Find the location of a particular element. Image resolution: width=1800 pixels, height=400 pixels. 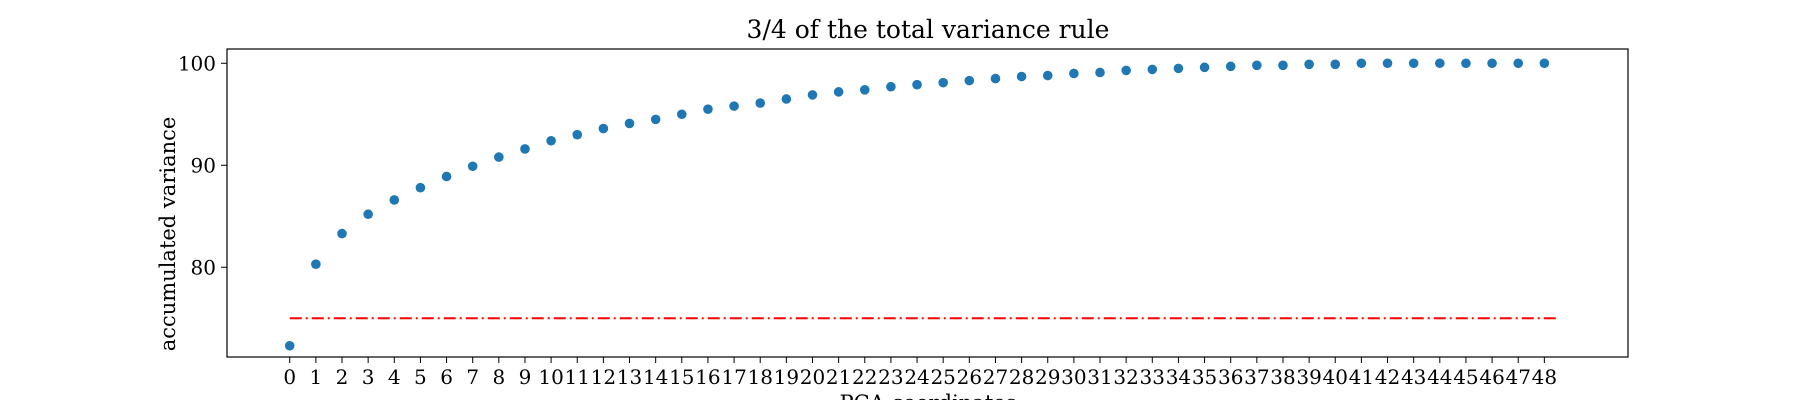

x-tick-label: 16 is located at coordinates (707, 377).